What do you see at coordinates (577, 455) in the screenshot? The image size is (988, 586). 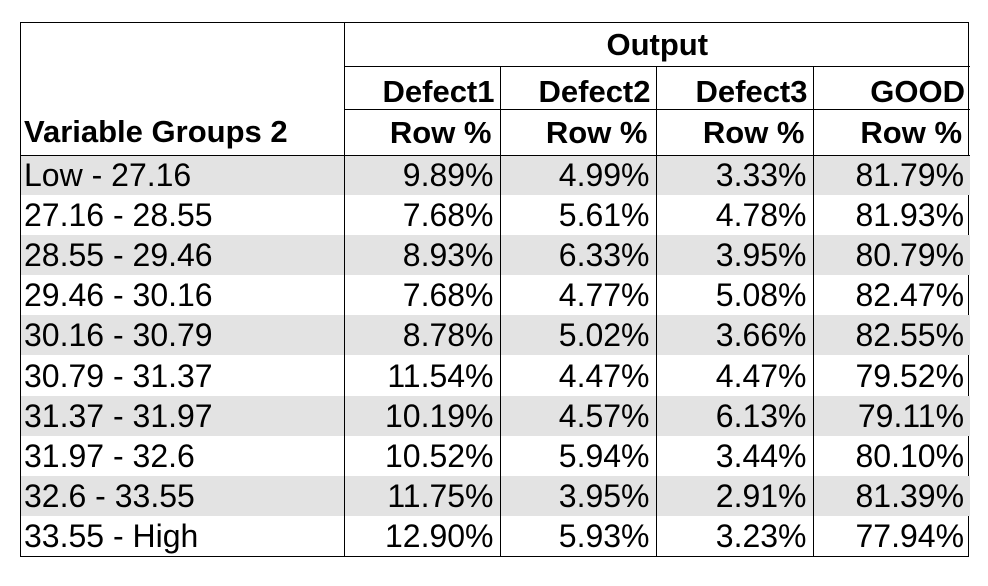 I see `row-value-defect2: 5.94%` at bounding box center [577, 455].